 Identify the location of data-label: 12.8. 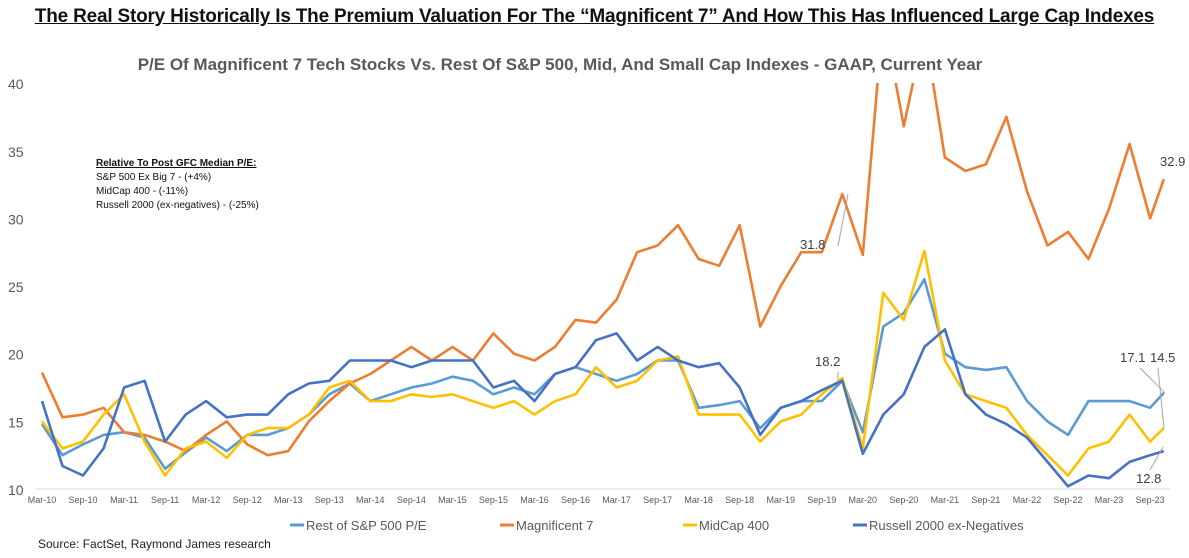
(1148, 478).